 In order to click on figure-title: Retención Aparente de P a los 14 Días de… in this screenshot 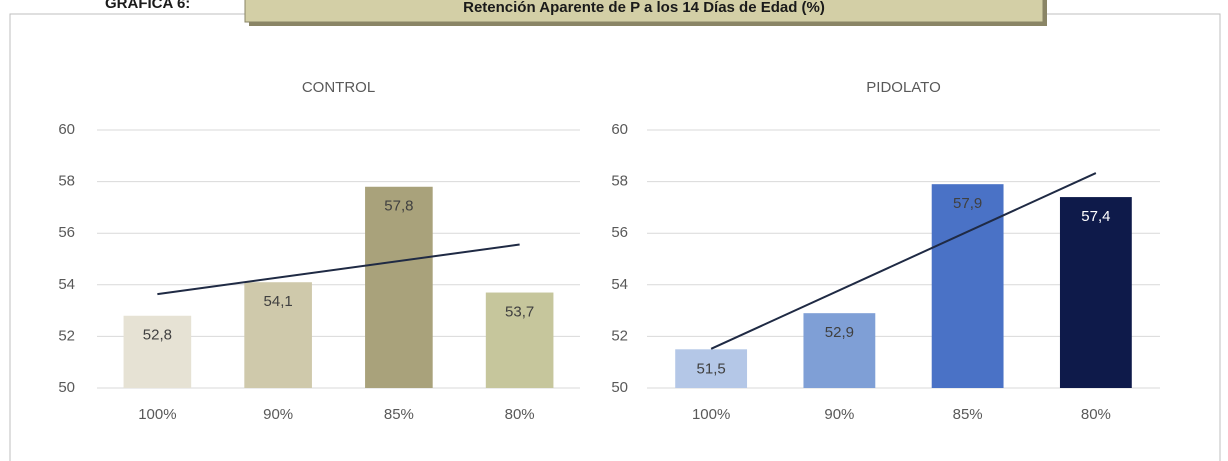, I will do `click(644, 8)`.